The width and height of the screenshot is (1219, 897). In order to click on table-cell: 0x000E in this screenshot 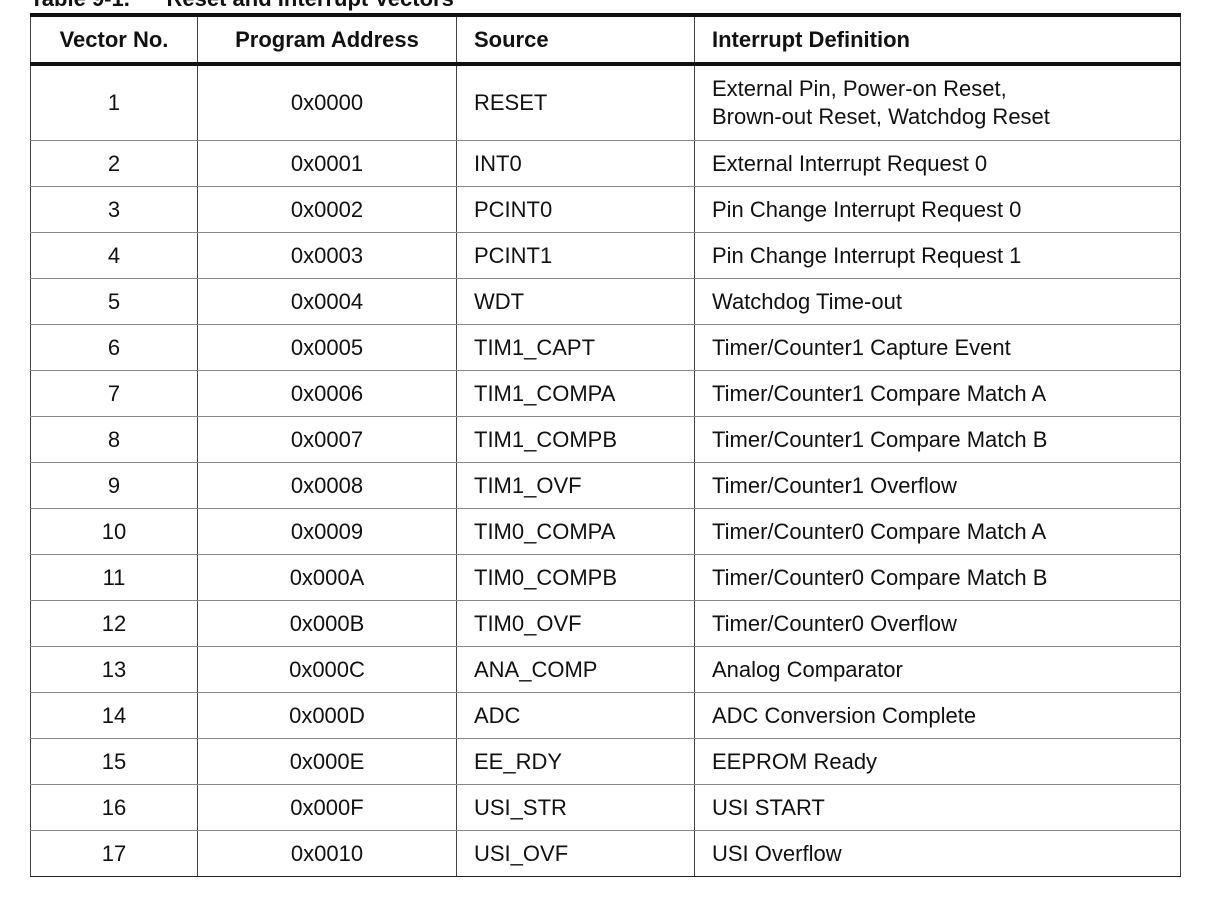, I will do `click(327, 761)`.